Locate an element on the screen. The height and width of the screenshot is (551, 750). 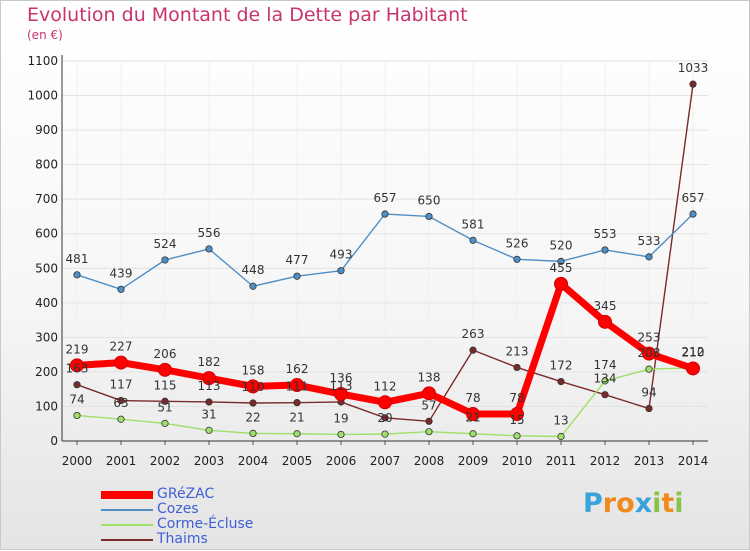
y-tick-label: 800 is located at coordinates (46, 165).